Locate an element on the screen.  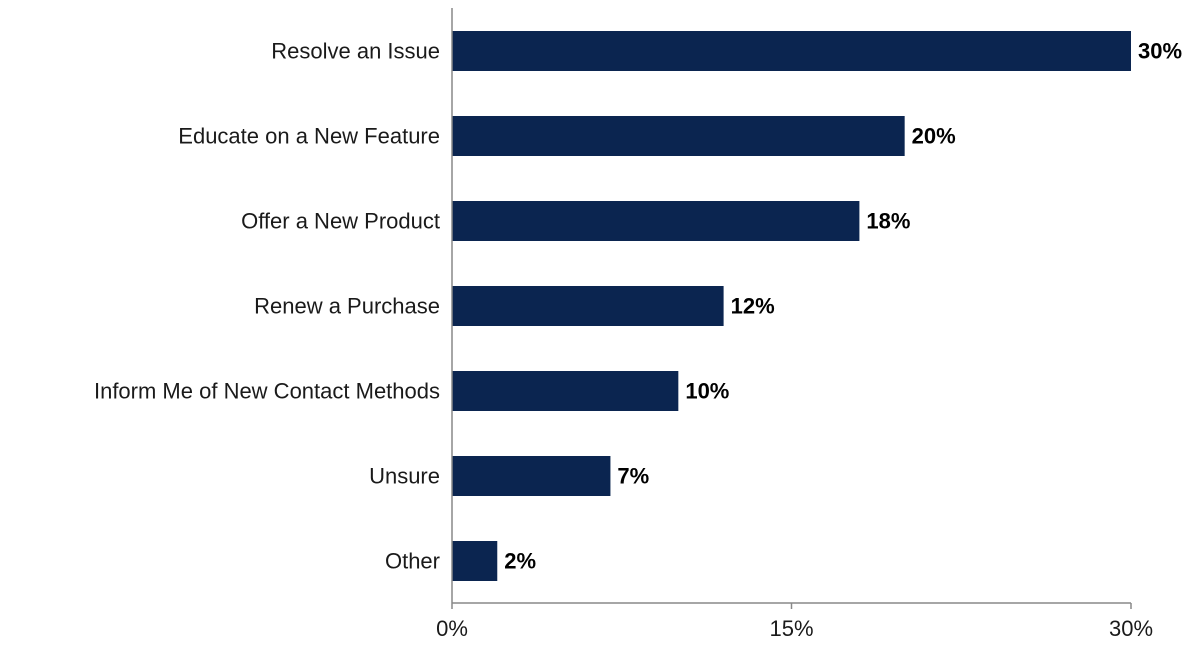
category-label-4: Inform Me of New Contact Methods is located at coordinates (267, 391).